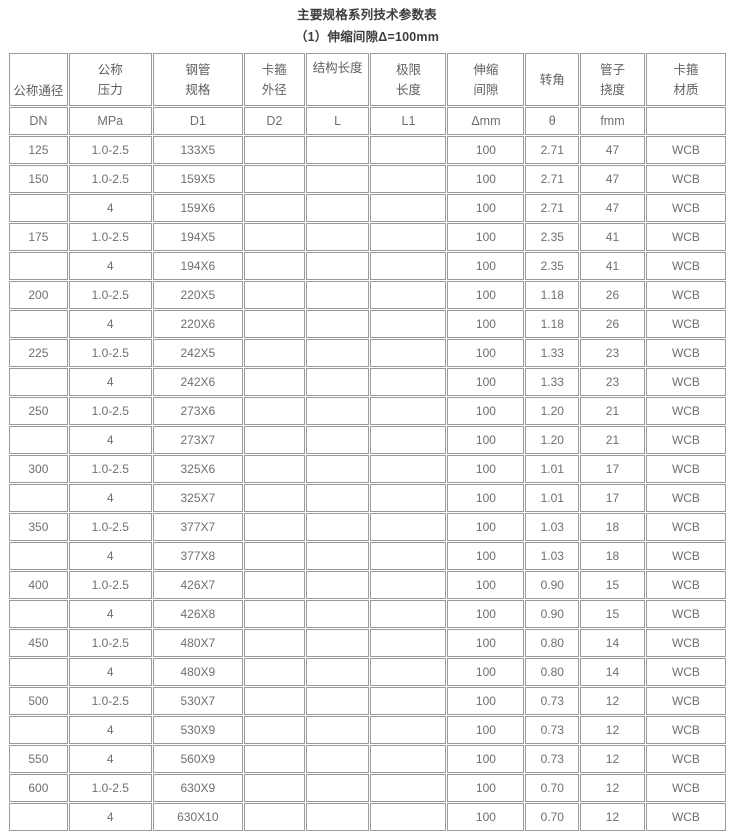 The height and width of the screenshot is (832, 734). I want to click on cell-f: 47, so click(612, 208).